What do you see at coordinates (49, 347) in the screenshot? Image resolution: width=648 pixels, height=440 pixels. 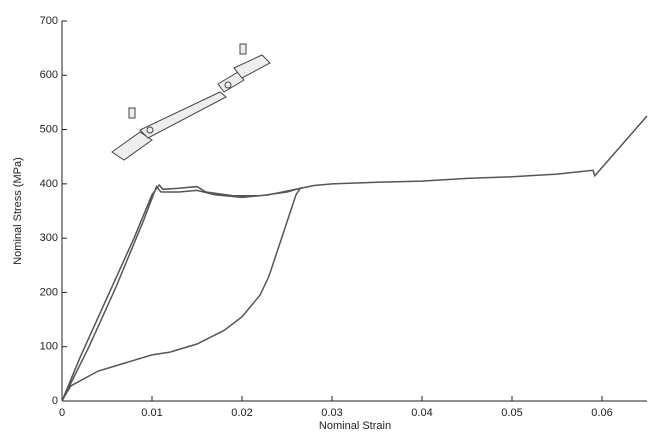 I see `y-tick-label: 100` at bounding box center [49, 347].